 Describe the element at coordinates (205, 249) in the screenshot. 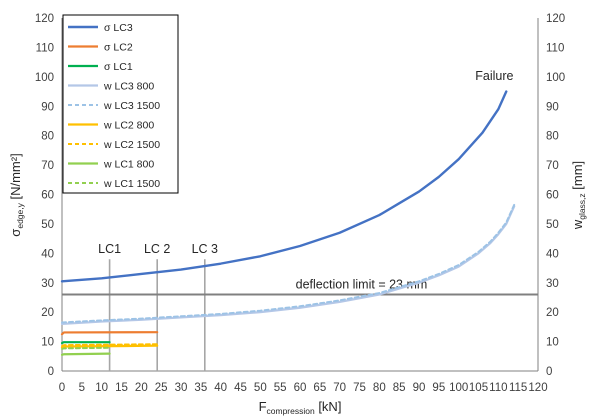

I see `reference-label-lc-3: LC 3` at that location.